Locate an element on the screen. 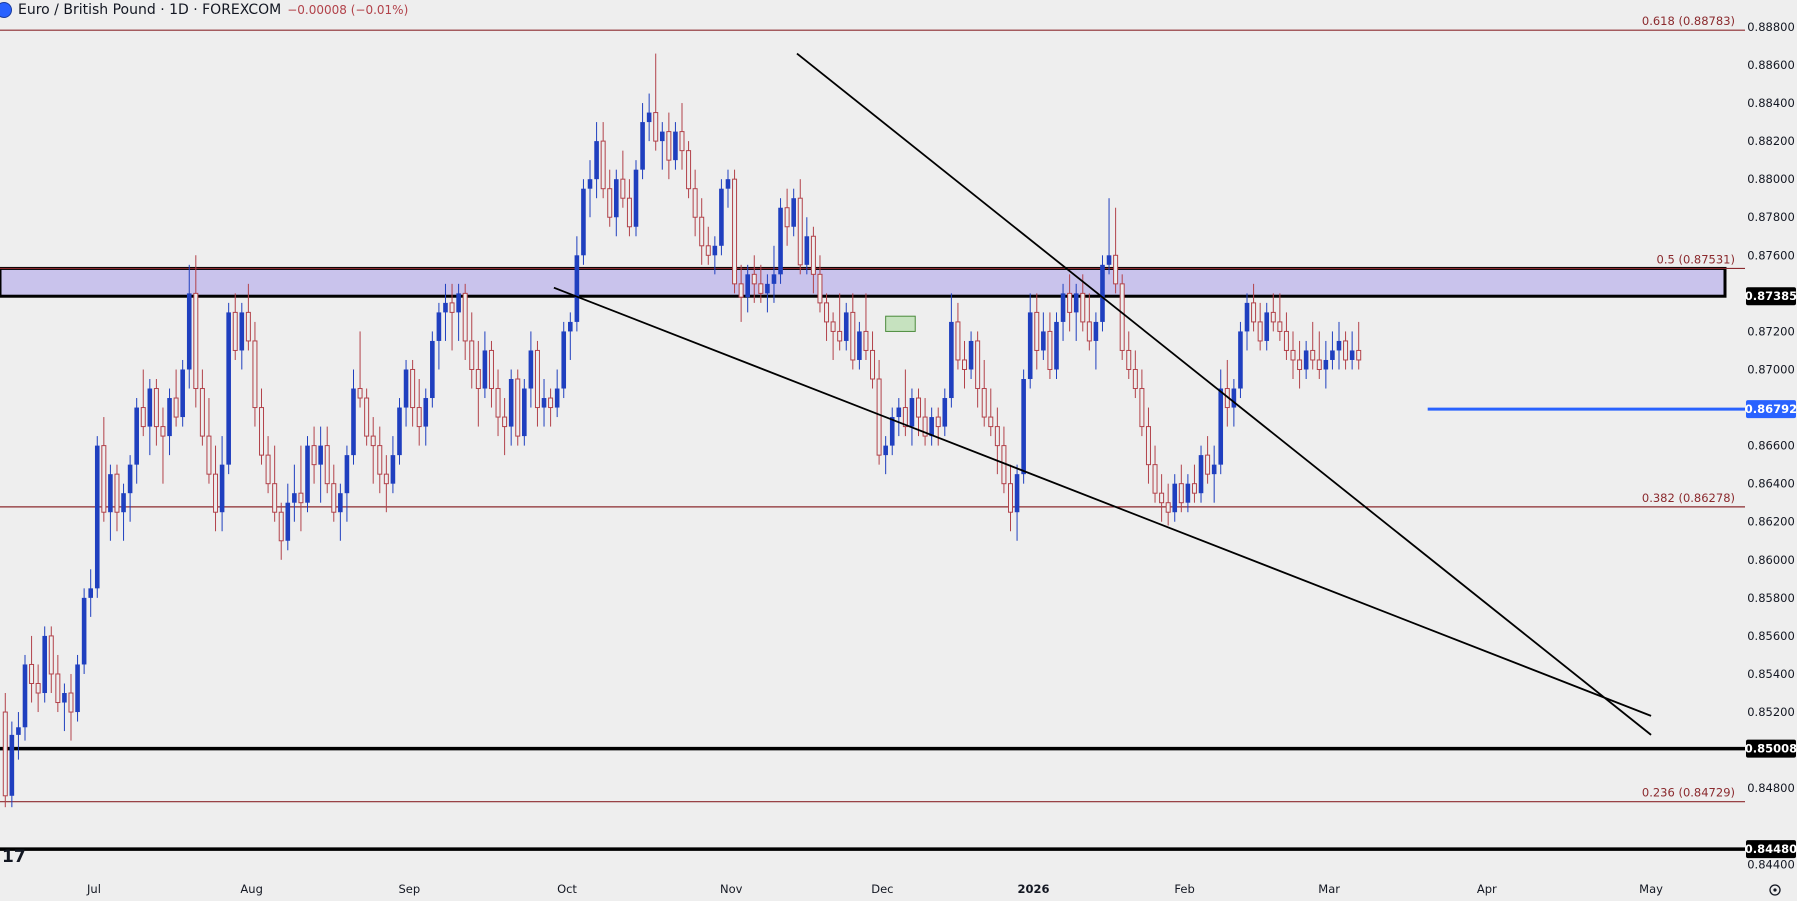 Image resolution: width=1797 pixels, height=901 pixels. price-badge-label: 0.86792 is located at coordinates (1771, 409).